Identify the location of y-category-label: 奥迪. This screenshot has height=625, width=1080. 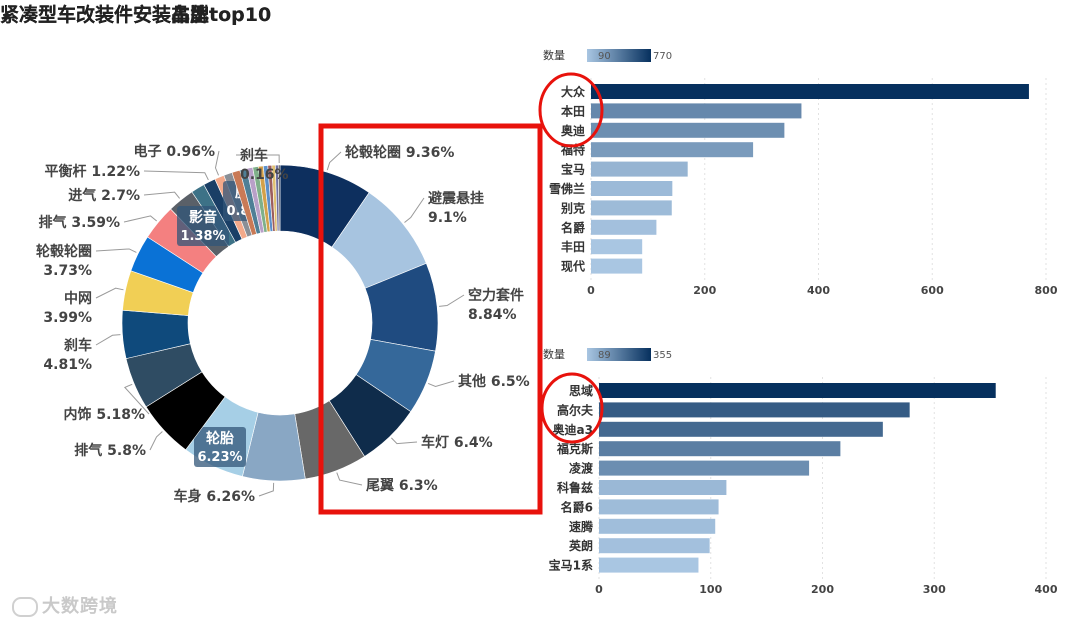
(573, 130).